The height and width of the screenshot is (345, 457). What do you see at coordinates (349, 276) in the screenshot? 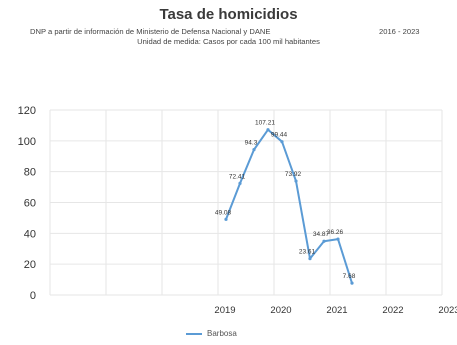
I see `data-label: 7.68` at bounding box center [349, 276].